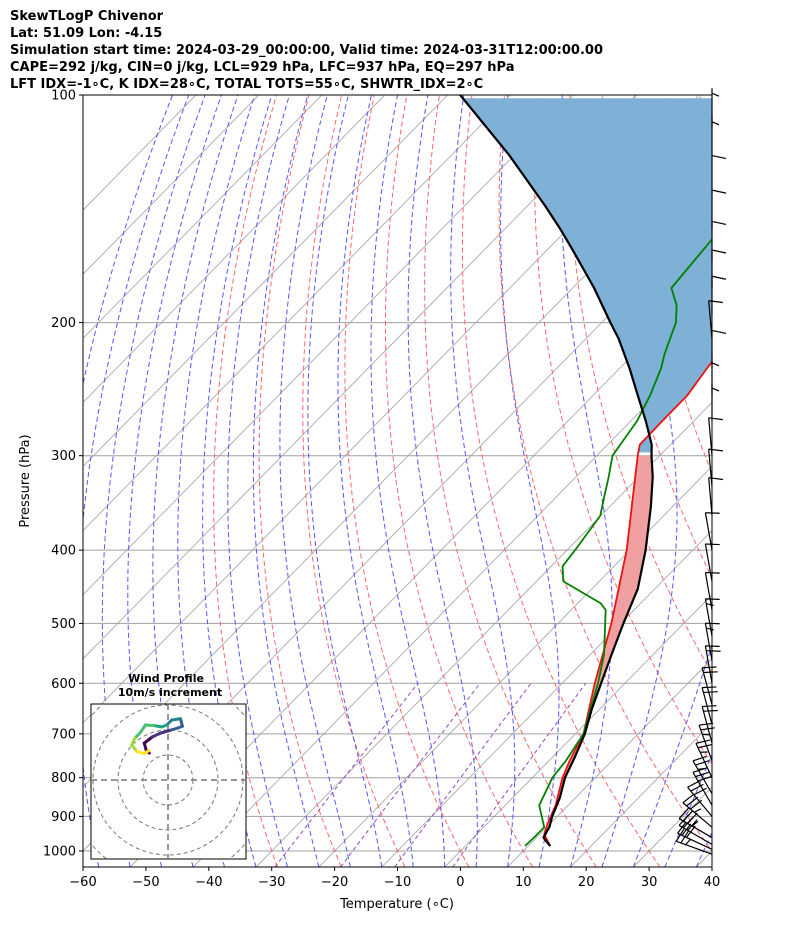 The height and width of the screenshot is (937, 794). Describe the element at coordinates (145, 882) in the screenshot. I see `x-tick-label: −50` at that location.